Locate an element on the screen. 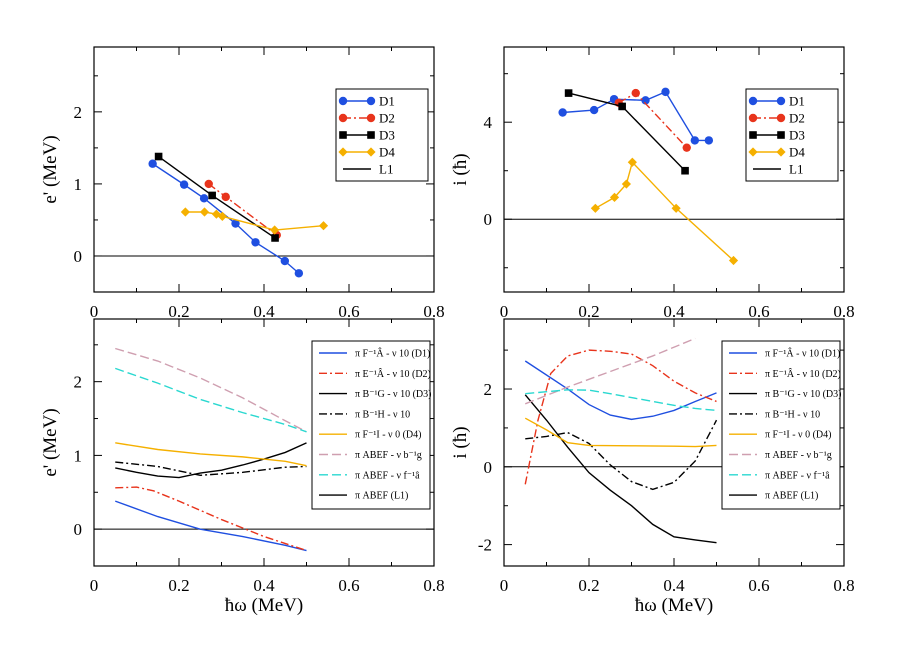  y-axis-label: i (ħ) is located at coordinates (460, 442).